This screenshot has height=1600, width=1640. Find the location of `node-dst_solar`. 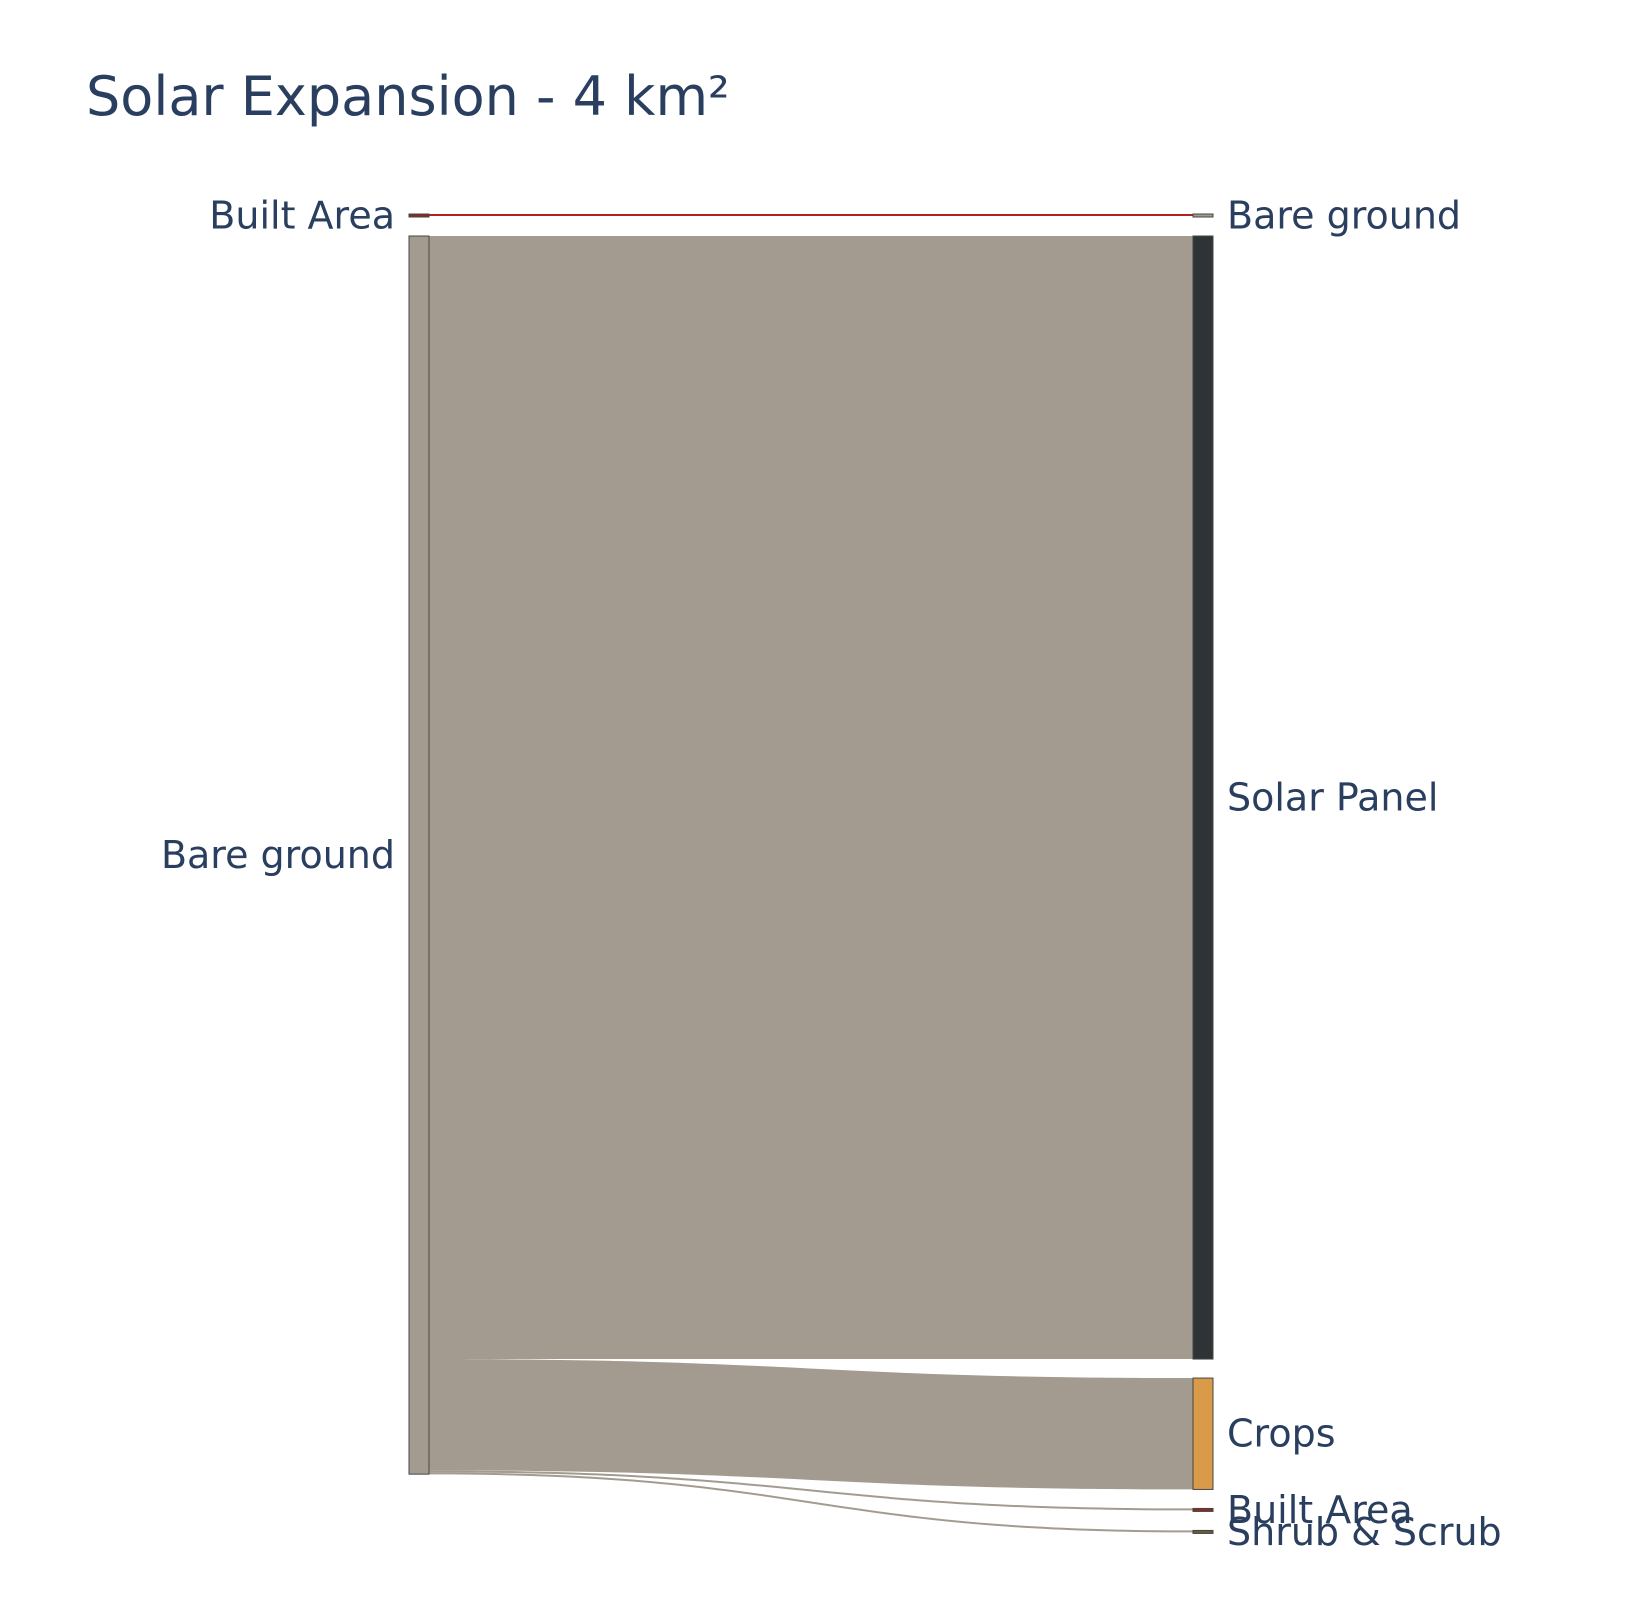

node-dst_solar is located at coordinates (1203, 797).